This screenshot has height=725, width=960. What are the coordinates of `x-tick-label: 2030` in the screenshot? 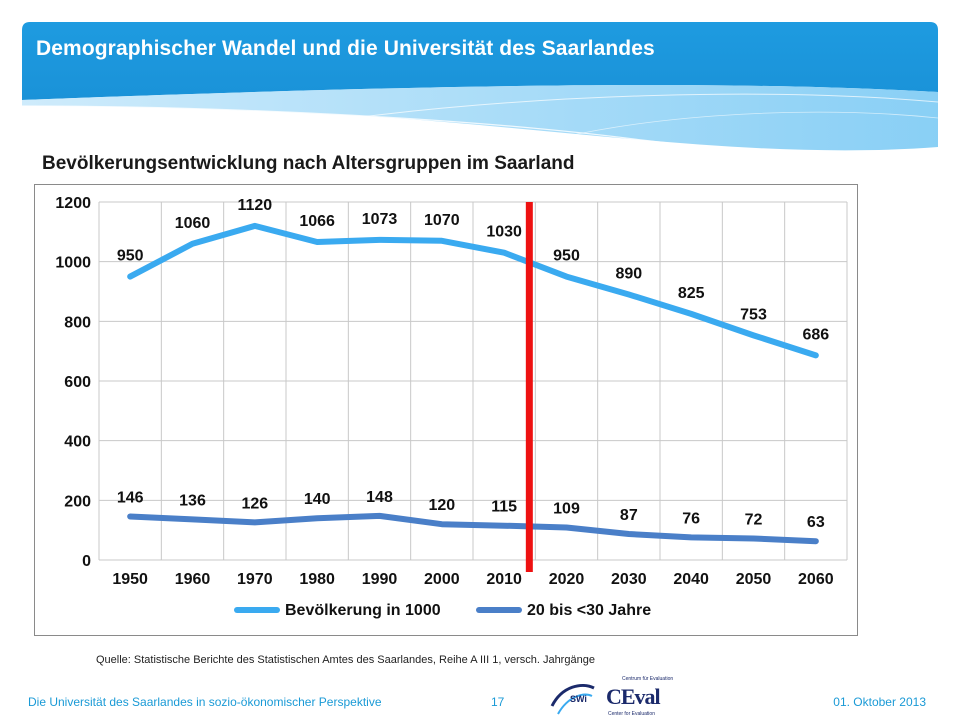 It's located at (629, 579).